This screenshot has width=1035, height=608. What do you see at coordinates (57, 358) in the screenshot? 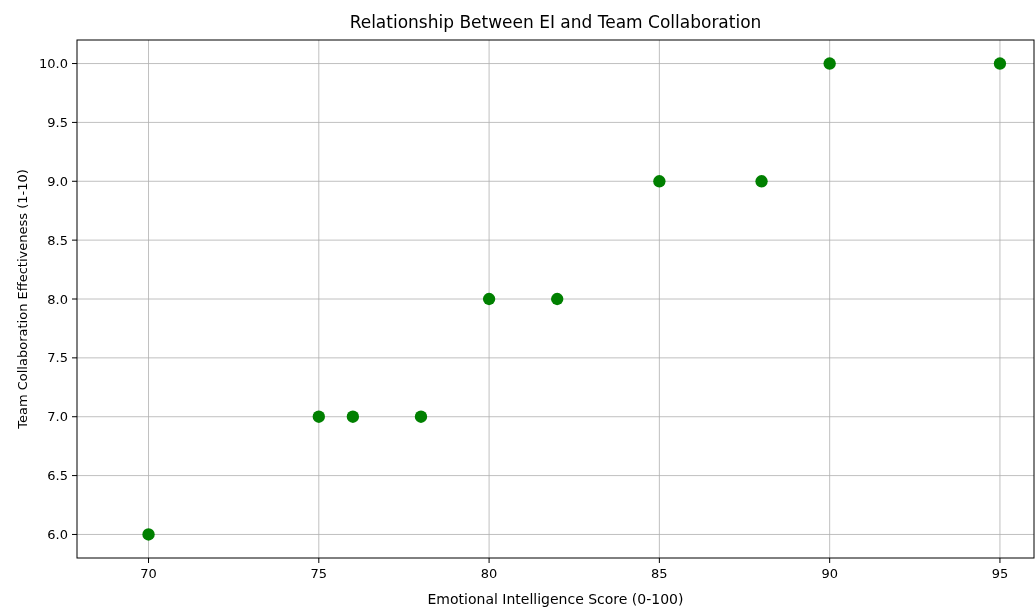
I see `y-tick-label: 7.5` at bounding box center [57, 358].